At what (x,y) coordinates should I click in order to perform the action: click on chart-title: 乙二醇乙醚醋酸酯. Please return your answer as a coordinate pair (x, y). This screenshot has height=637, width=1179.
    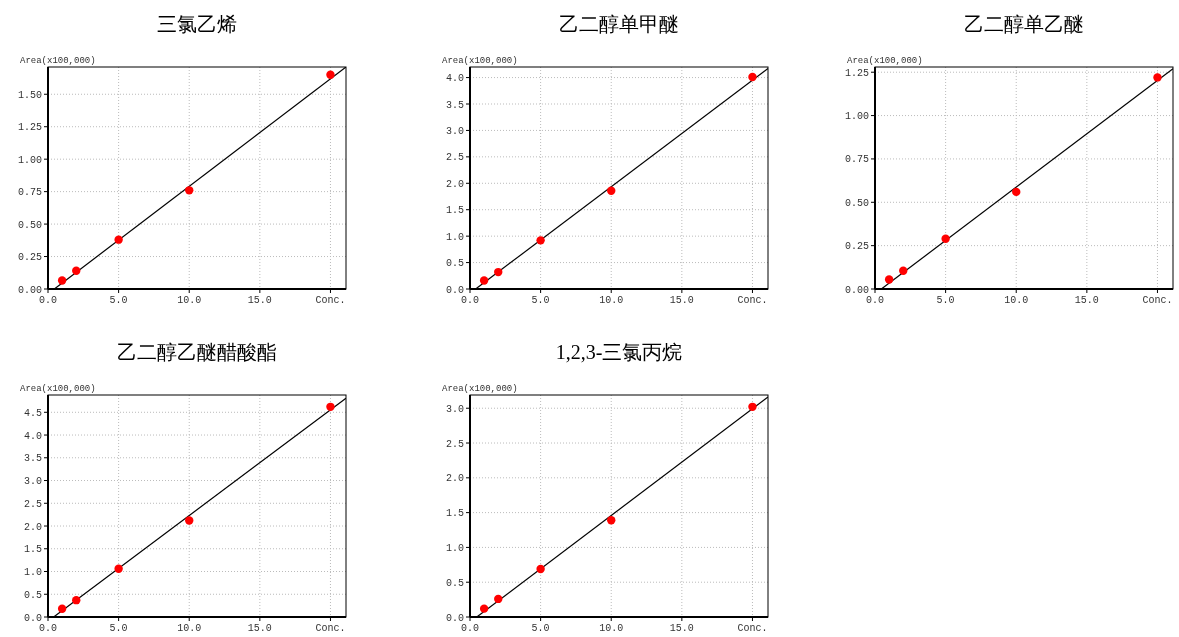
    Looking at the image, I should click on (197, 352).